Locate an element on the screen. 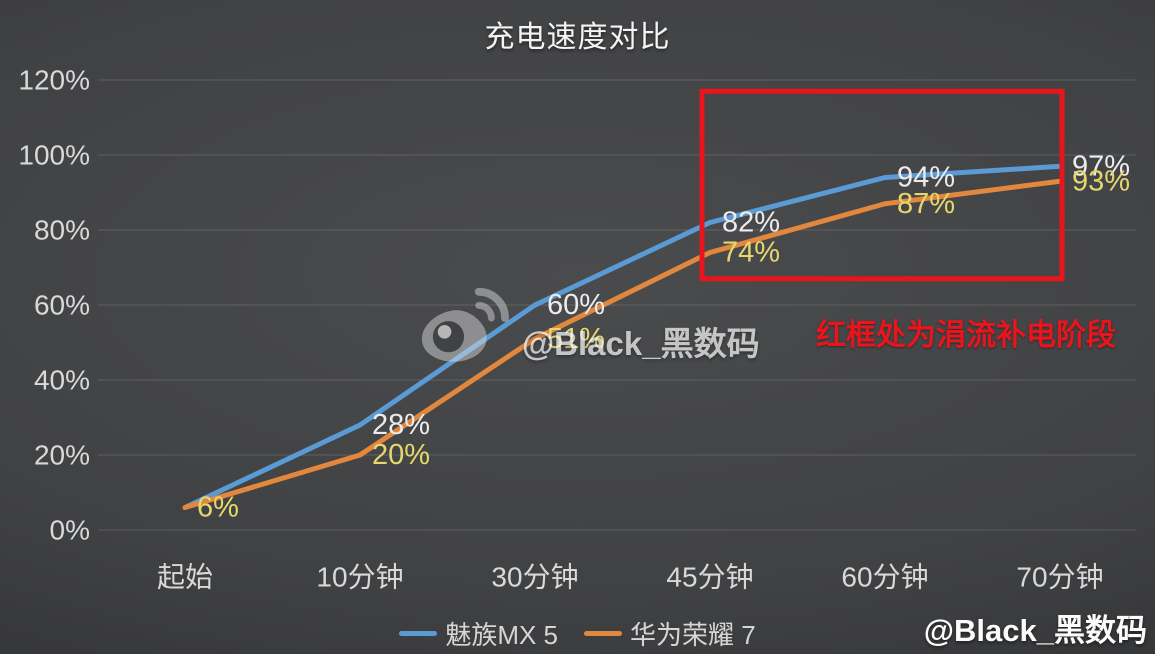 The image size is (1155, 654). annotation-box is located at coordinates (882, 185).